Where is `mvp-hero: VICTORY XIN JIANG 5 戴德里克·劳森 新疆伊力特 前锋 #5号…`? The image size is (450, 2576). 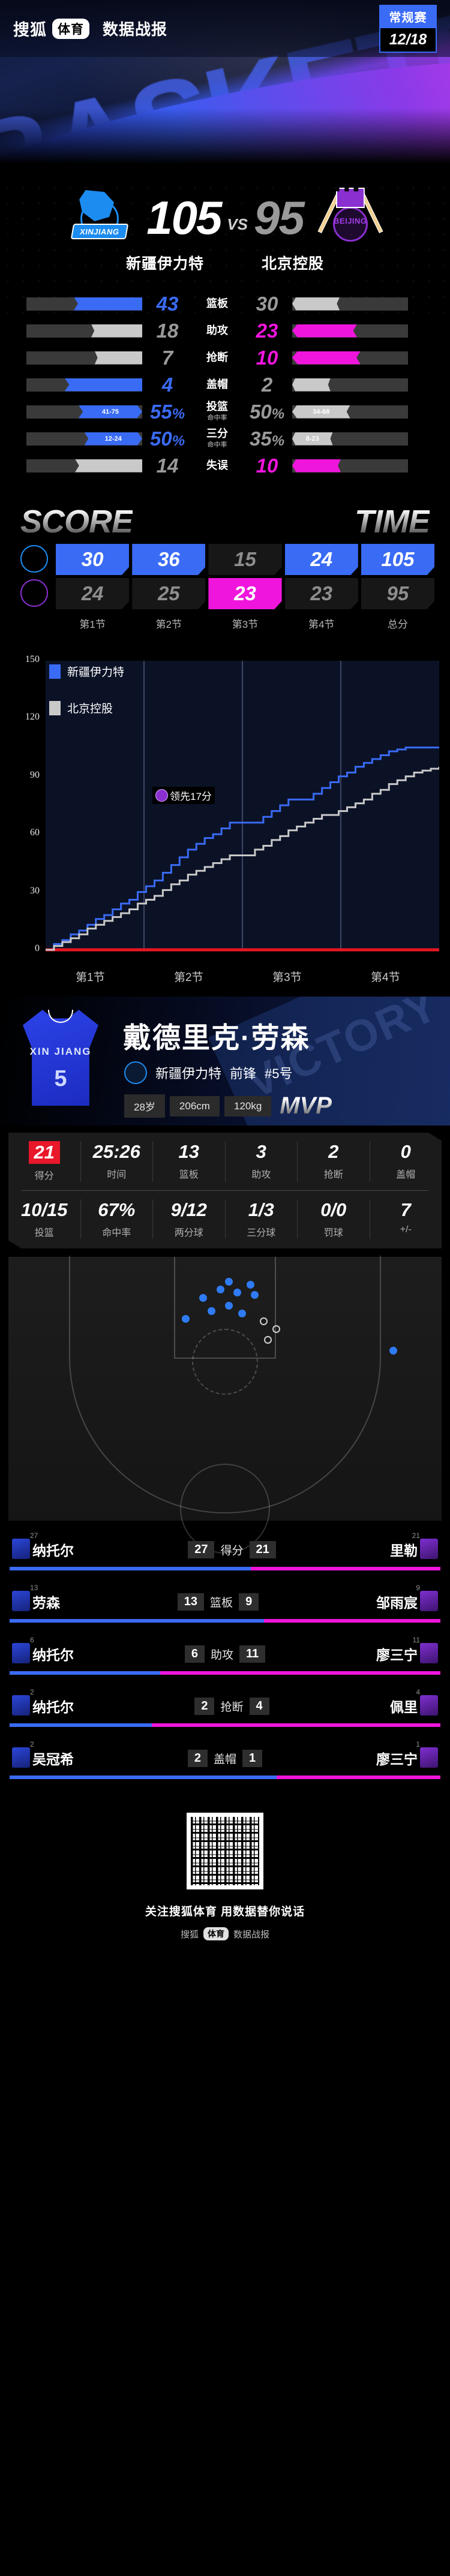 mvp-hero: VICTORY XIN JIANG 5 戴德里克·劳森 新疆伊力特 前锋 #5号… is located at coordinates (225, 1061).